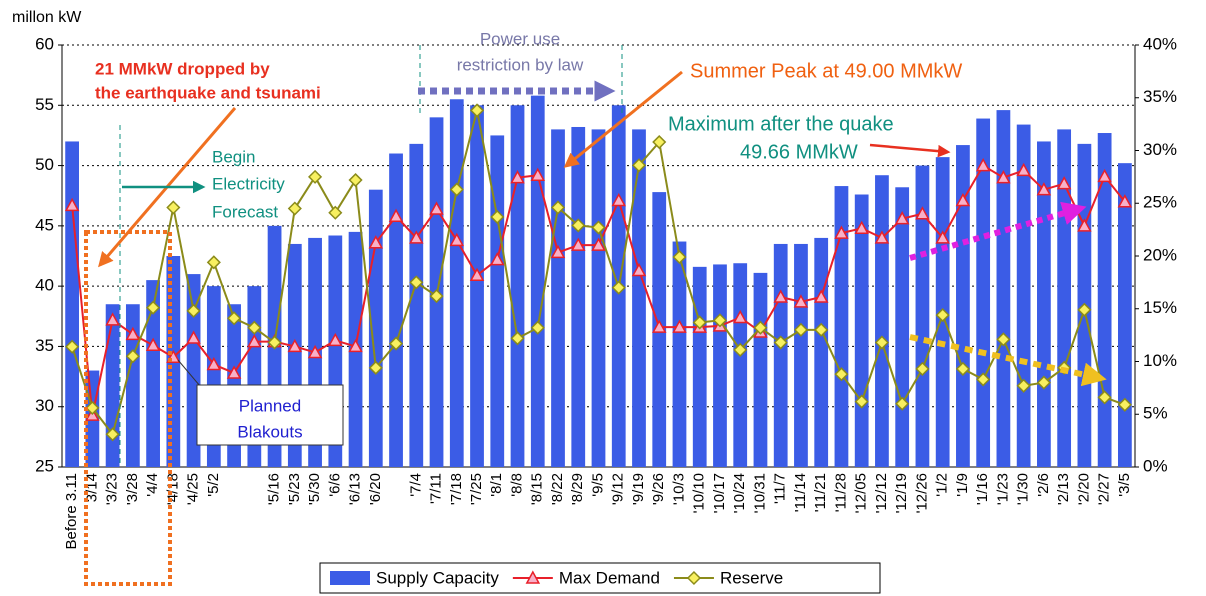 Image resolution: width=1206 pixels, height=596 pixels. Describe the element at coordinates (921, 493) in the screenshot. I see `x-tick-label: '12/26` at that location.